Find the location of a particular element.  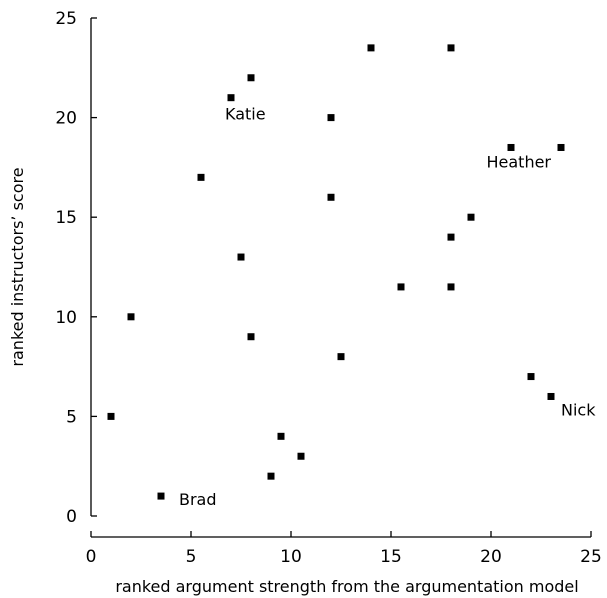

y-tick-label: 10 is located at coordinates (66, 318).